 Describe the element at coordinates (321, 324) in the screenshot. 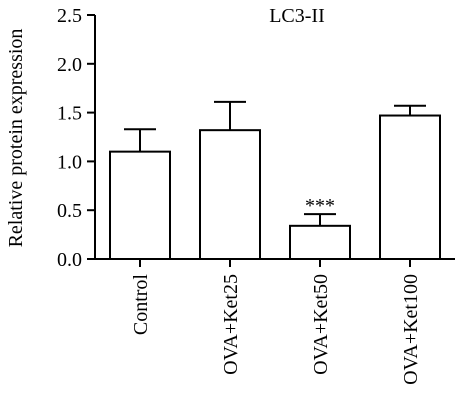

I see `x-tick-label: OVA+Ket50` at that location.